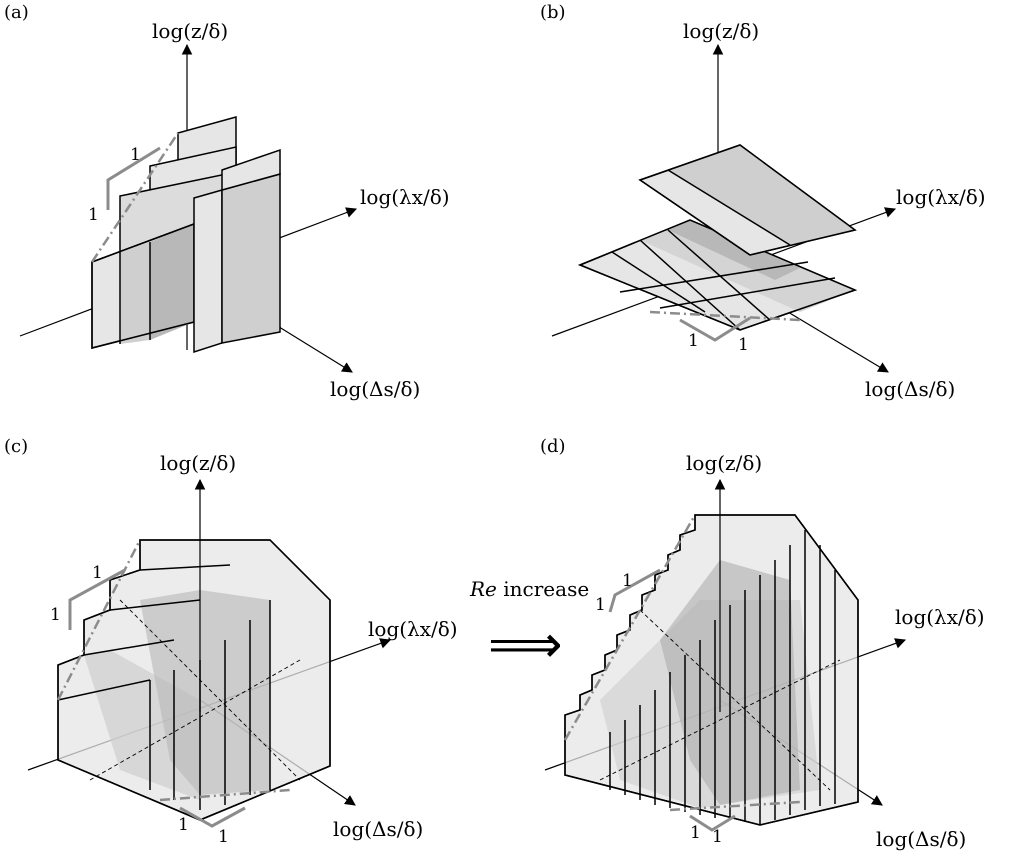 The image size is (1015, 852). I want to click on slope-bracket-b, so click(715, 329).